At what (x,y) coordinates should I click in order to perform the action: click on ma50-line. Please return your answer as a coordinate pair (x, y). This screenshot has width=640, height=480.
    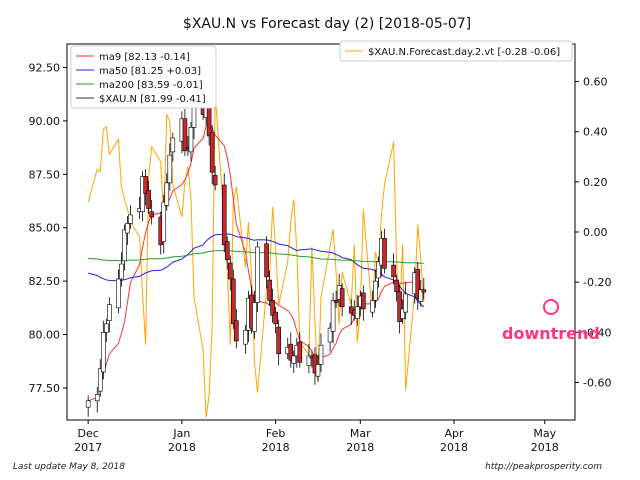
    Looking at the image, I should click on (256, 270).